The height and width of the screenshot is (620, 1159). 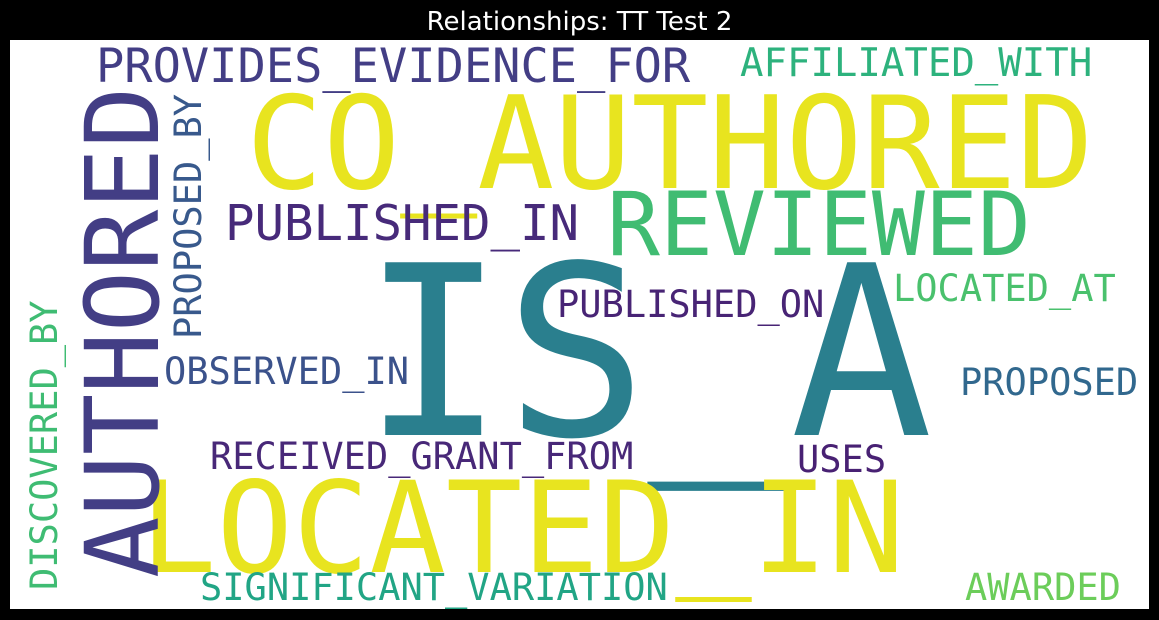 I want to click on word-affiliated-with: AFFILIATED_WITH, so click(x=916, y=63).